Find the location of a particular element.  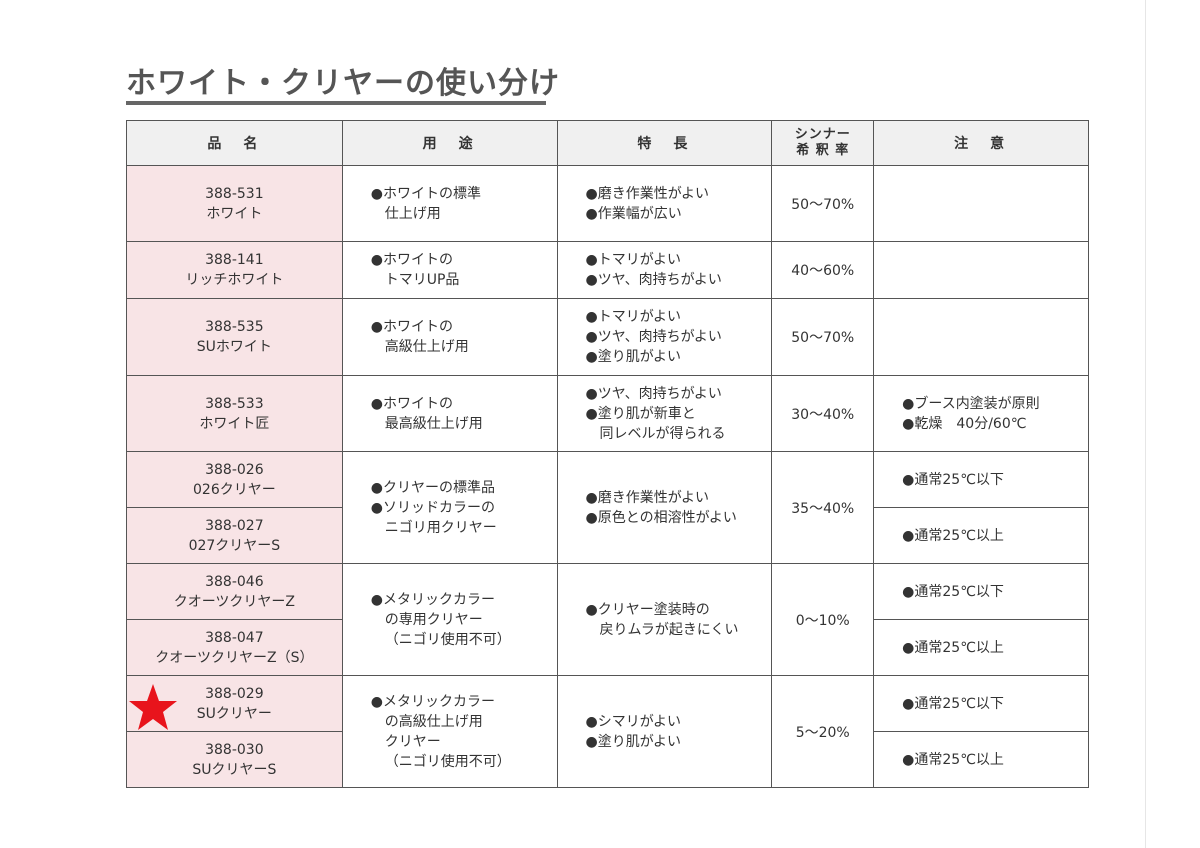

product-code: 388-026 is located at coordinates (234, 469).